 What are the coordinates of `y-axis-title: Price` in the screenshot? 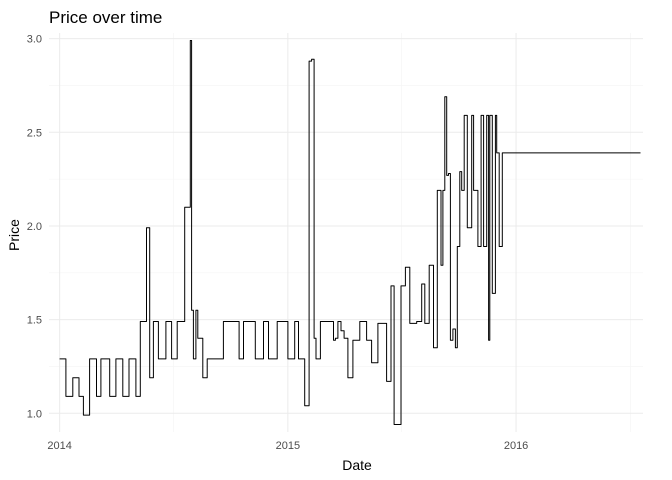 It's located at (14, 235).